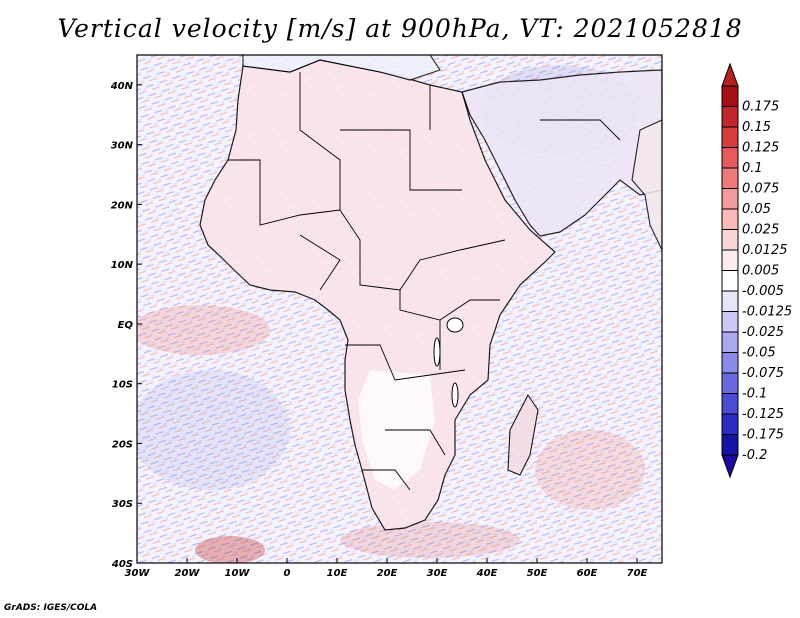 This screenshot has height=618, width=800. Describe the element at coordinates (561, 153) in the screenshot. I see `arabia-landmass` at that location.